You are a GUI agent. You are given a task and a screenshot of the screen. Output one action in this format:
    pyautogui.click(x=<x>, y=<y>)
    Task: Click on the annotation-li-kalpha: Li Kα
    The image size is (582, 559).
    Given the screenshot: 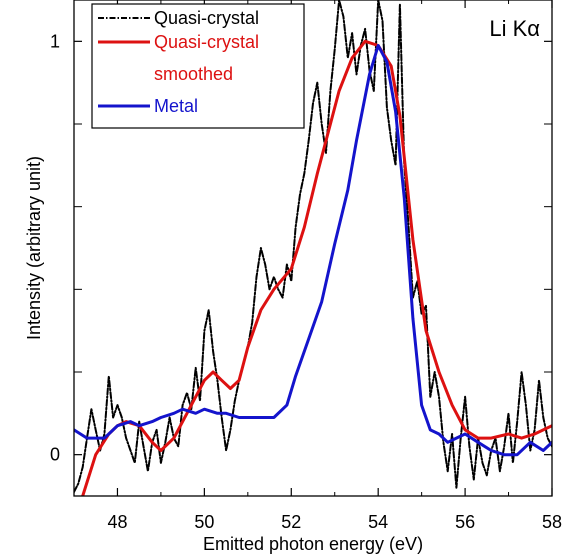 What is the action you would take?
    pyautogui.click(x=514, y=28)
    